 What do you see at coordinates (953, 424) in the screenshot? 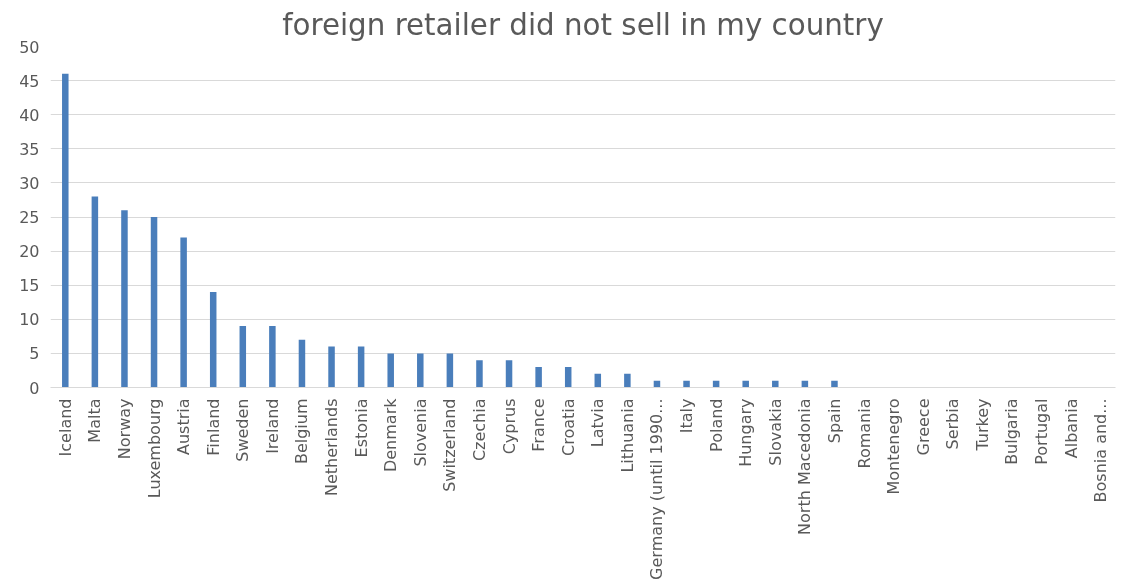
I see `x-tick-label: Serbia` at bounding box center [953, 424].